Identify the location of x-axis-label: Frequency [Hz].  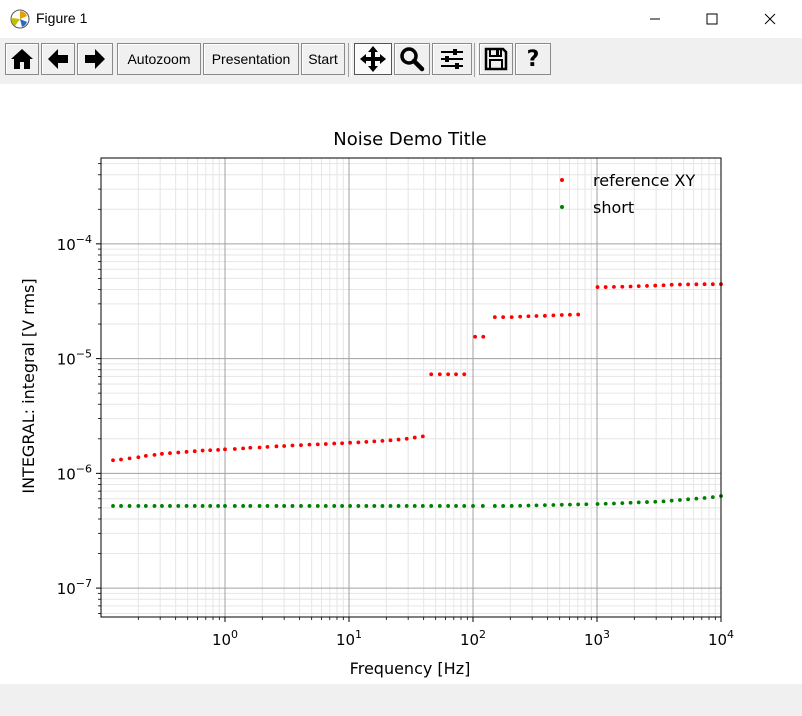
(410, 668).